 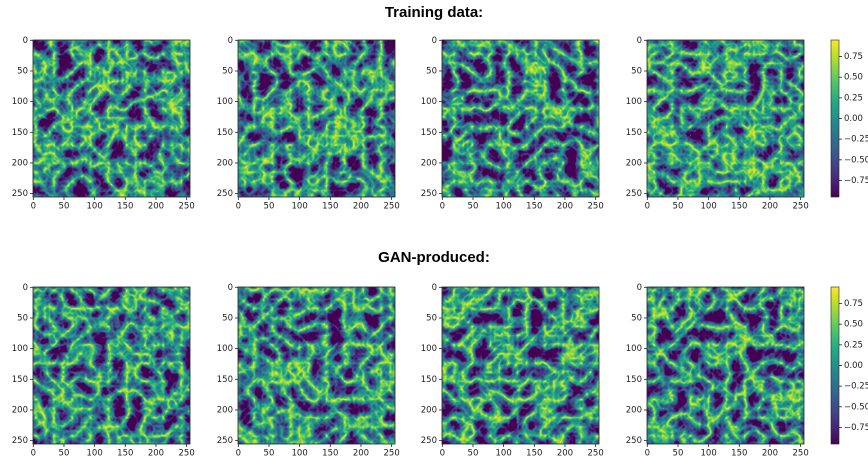 I want to click on colorbar-tick-label: −0.75, so click(x=856, y=181).